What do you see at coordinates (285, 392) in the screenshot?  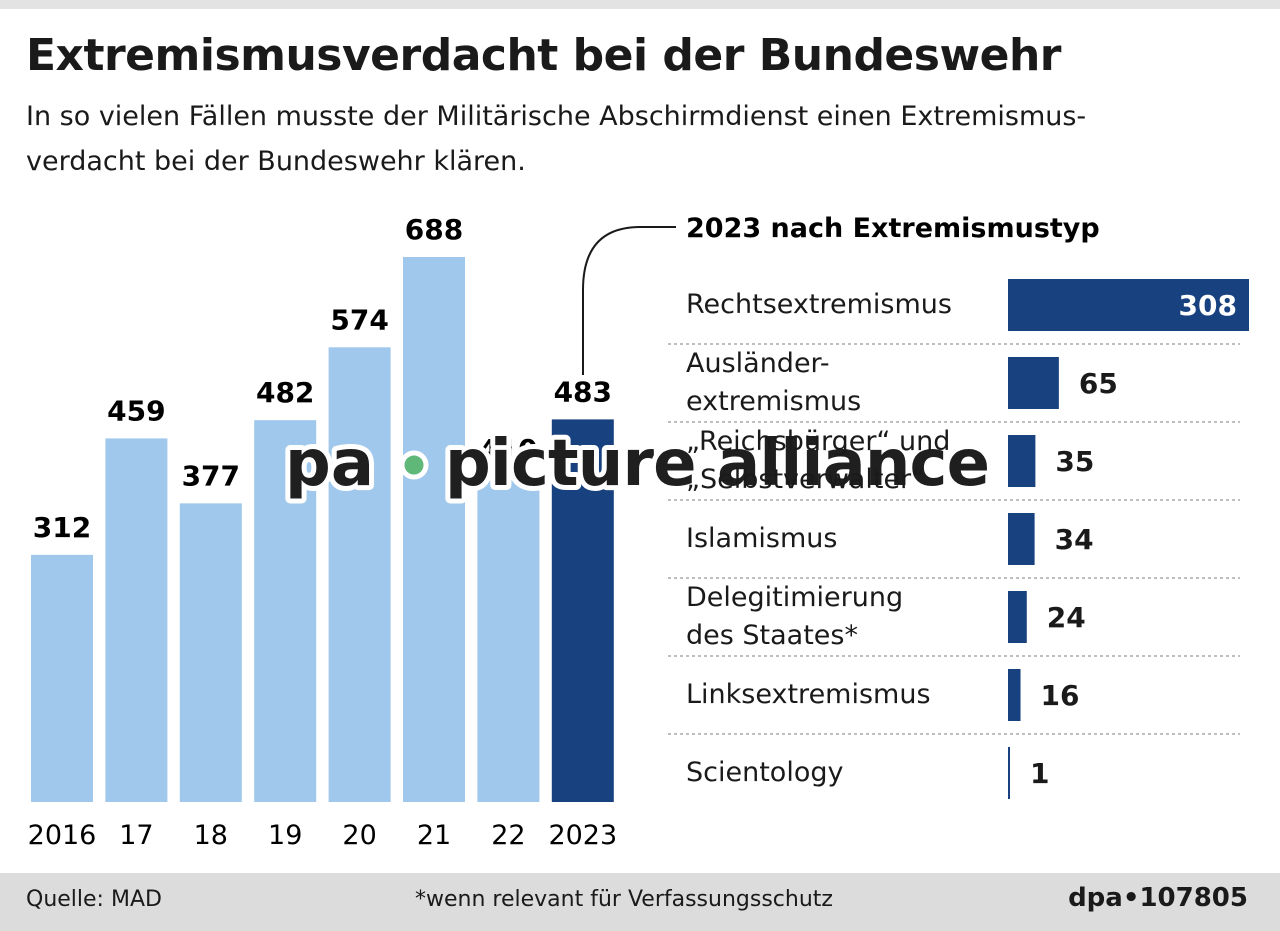 I see `value-label: 482` at bounding box center [285, 392].